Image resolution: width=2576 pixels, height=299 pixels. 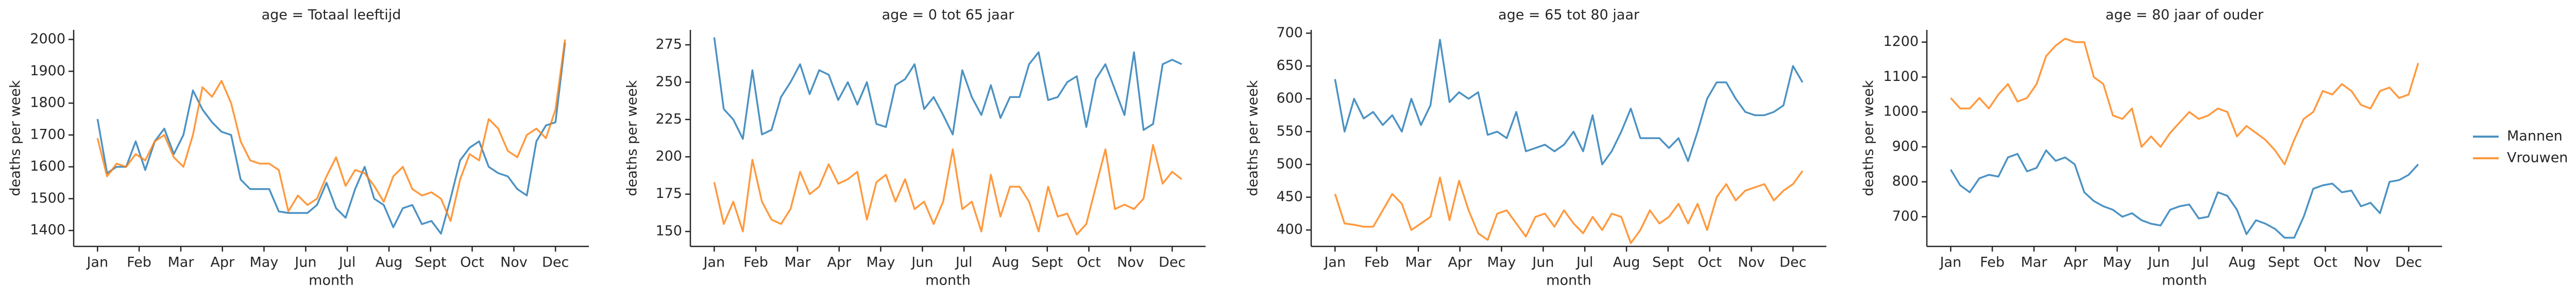 What do you see at coordinates (668, 119) in the screenshot?
I see `y-tick-label: 225` at bounding box center [668, 119].